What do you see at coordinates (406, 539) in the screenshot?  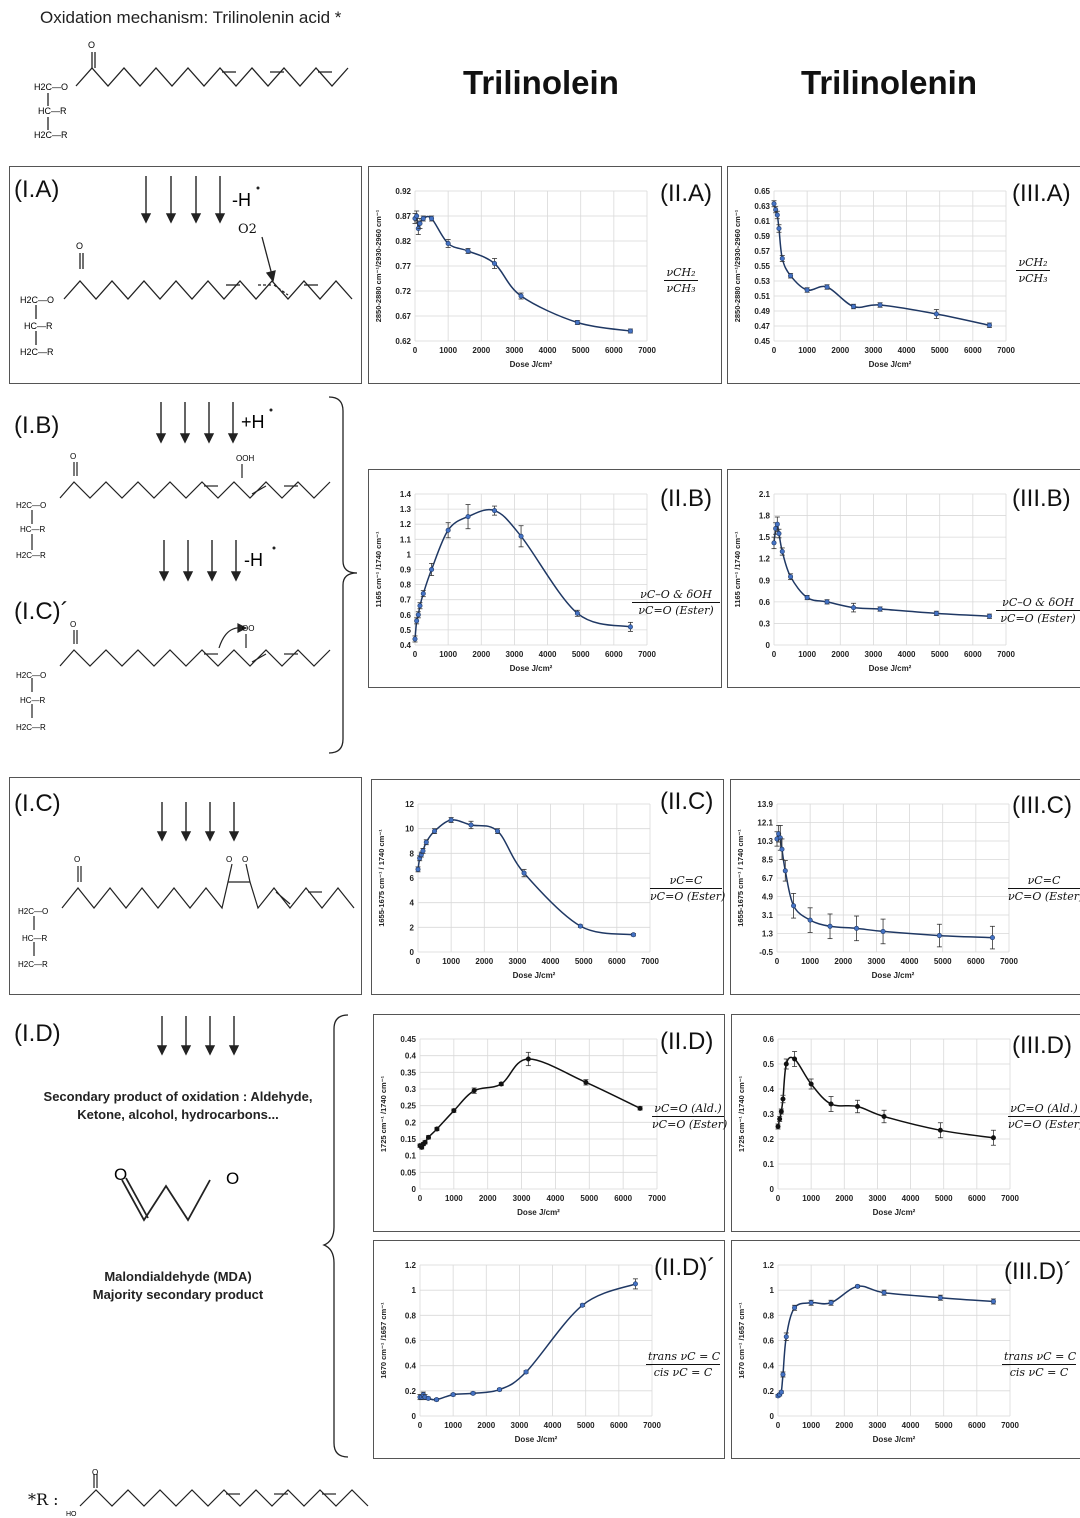 I see `y-tick-label: 1.1` at bounding box center [406, 539].